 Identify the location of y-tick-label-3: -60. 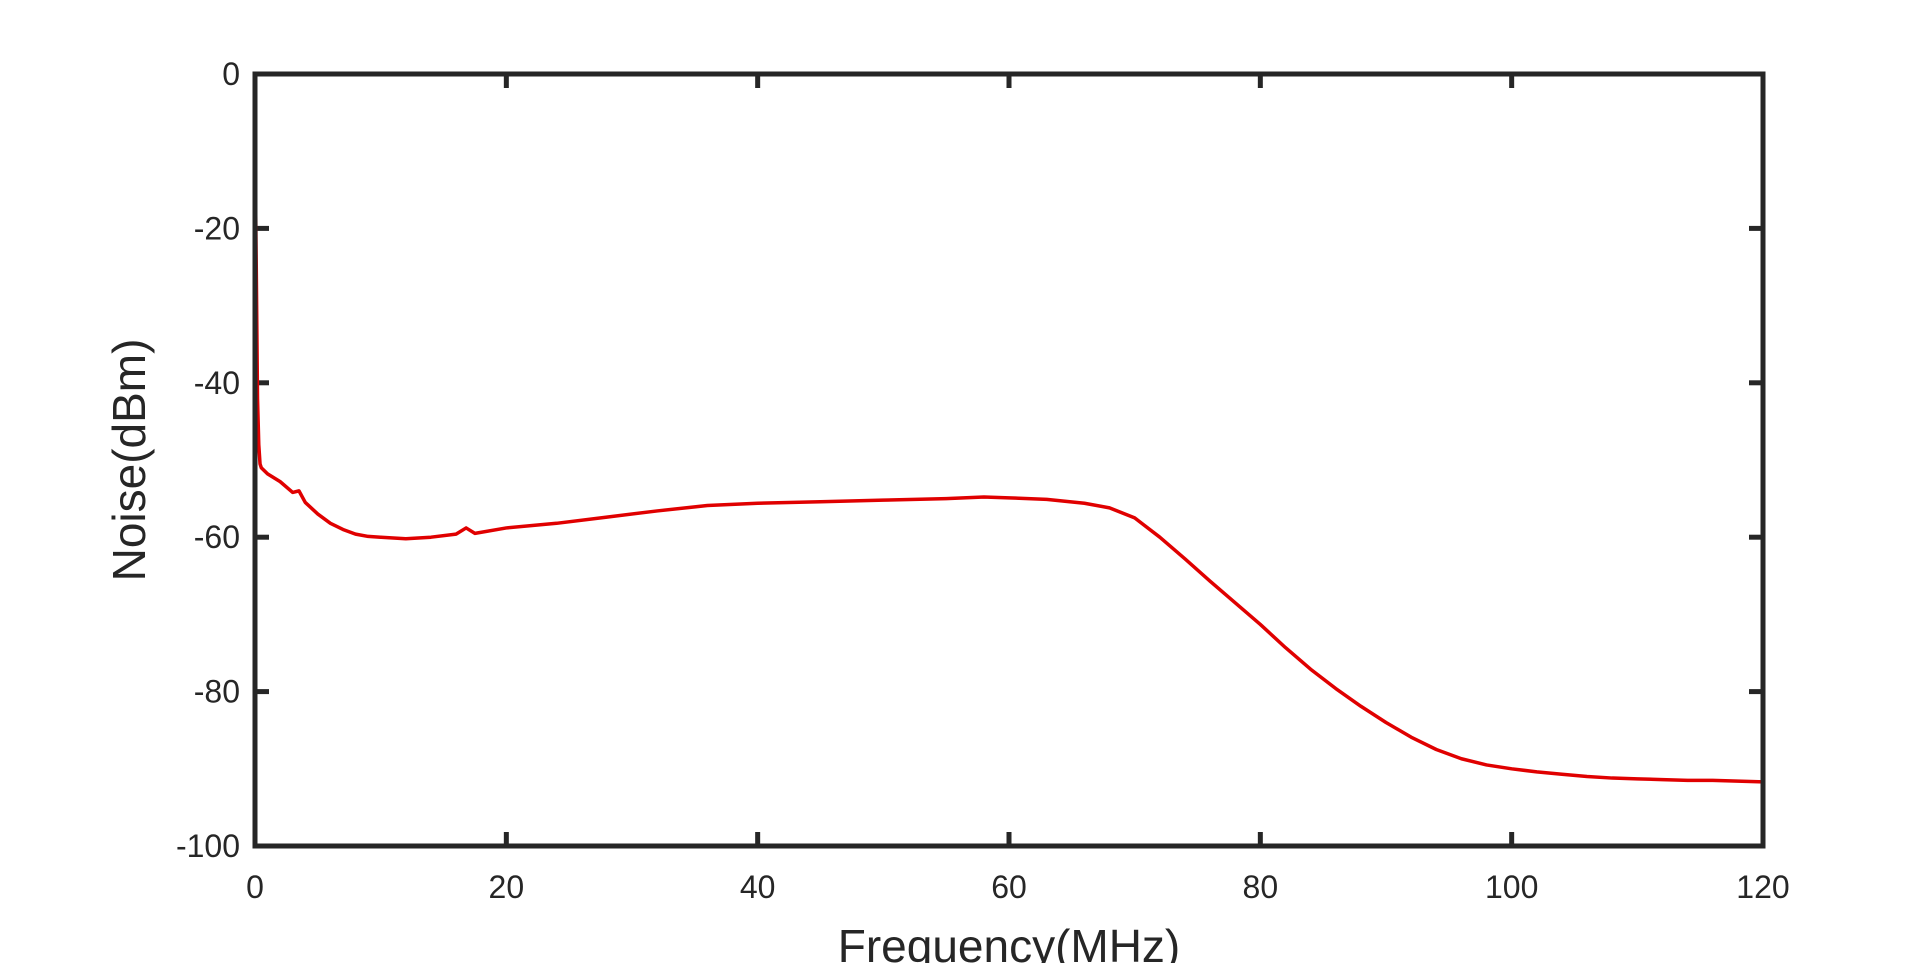
(217, 537).